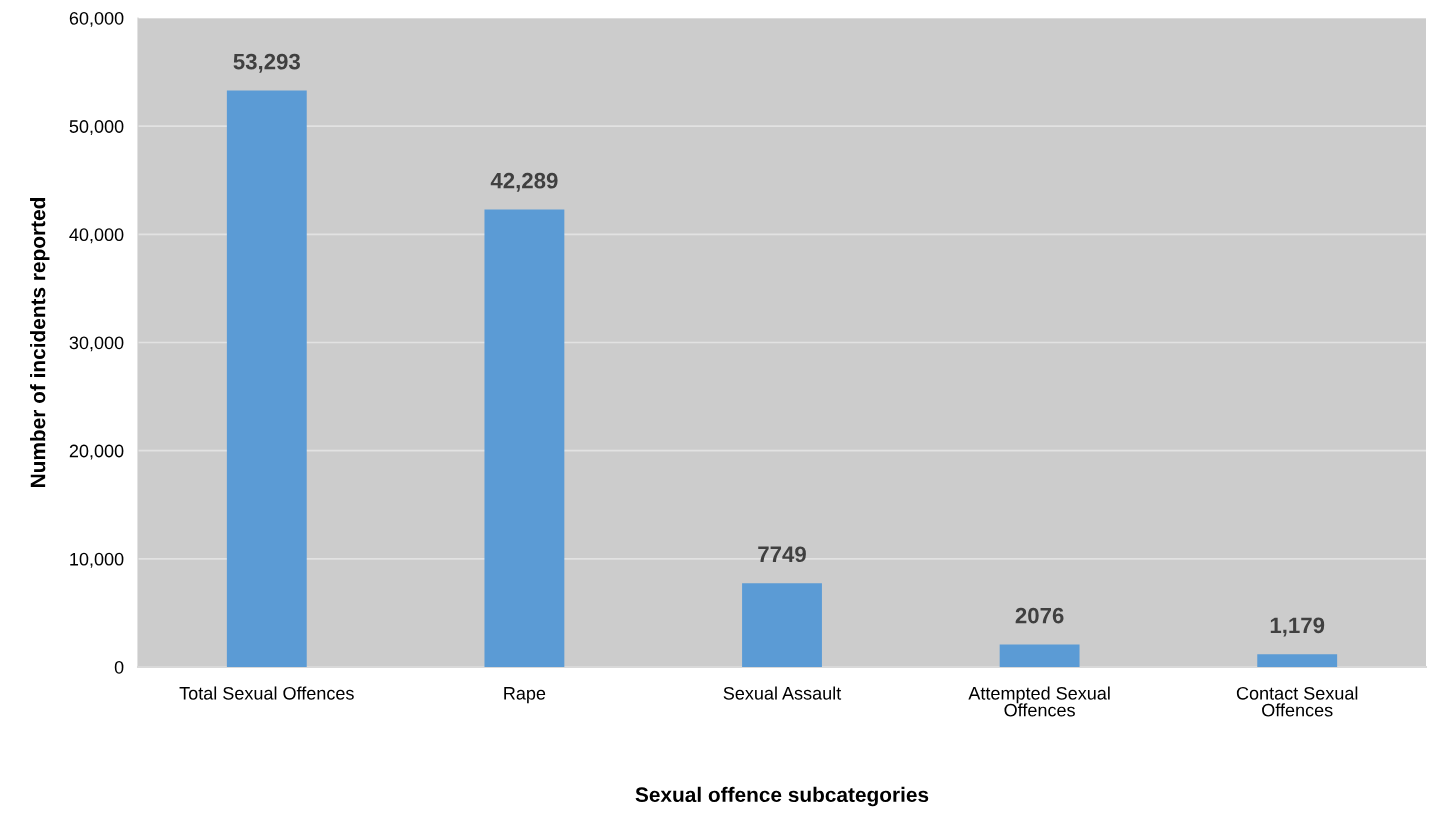 This screenshot has height=821, width=1447. I want to click on y-axis-title: Number of incidents reported, so click(40, 342).